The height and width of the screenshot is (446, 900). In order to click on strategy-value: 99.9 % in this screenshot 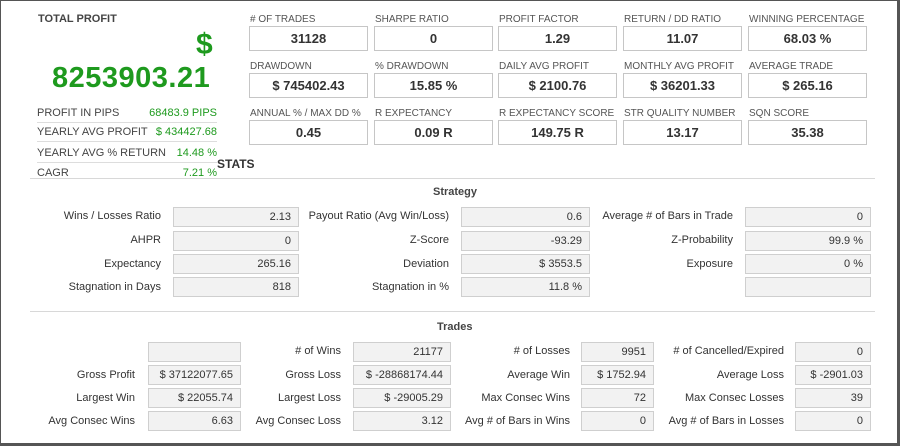, I will do `click(808, 241)`.